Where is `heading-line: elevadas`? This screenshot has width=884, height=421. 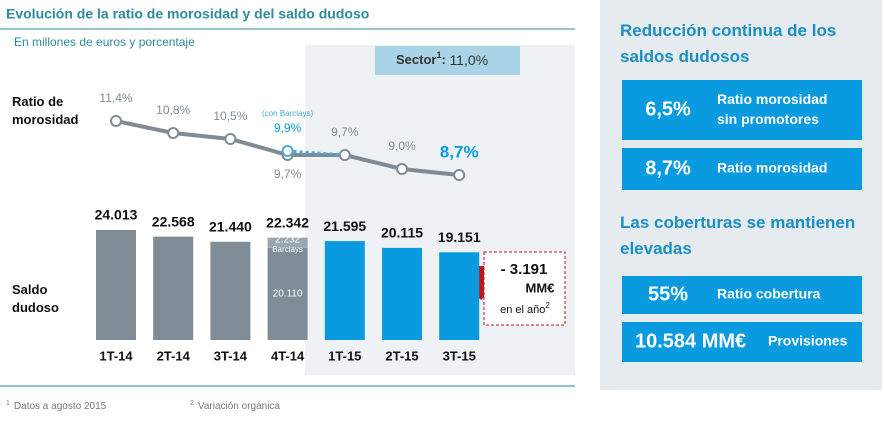 heading-line: elevadas is located at coordinates (656, 248).